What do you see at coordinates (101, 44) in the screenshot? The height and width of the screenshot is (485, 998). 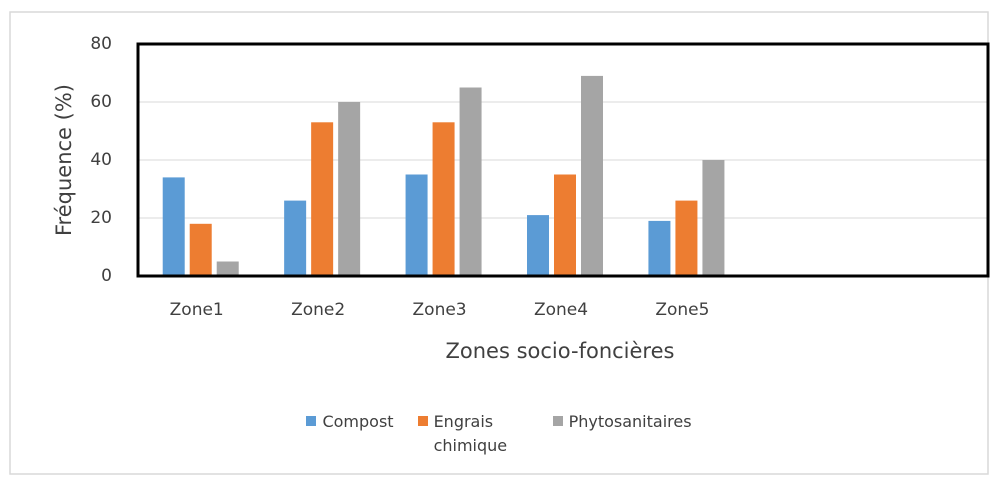 I see `y-tick-label: 80` at bounding box center [101, 44].